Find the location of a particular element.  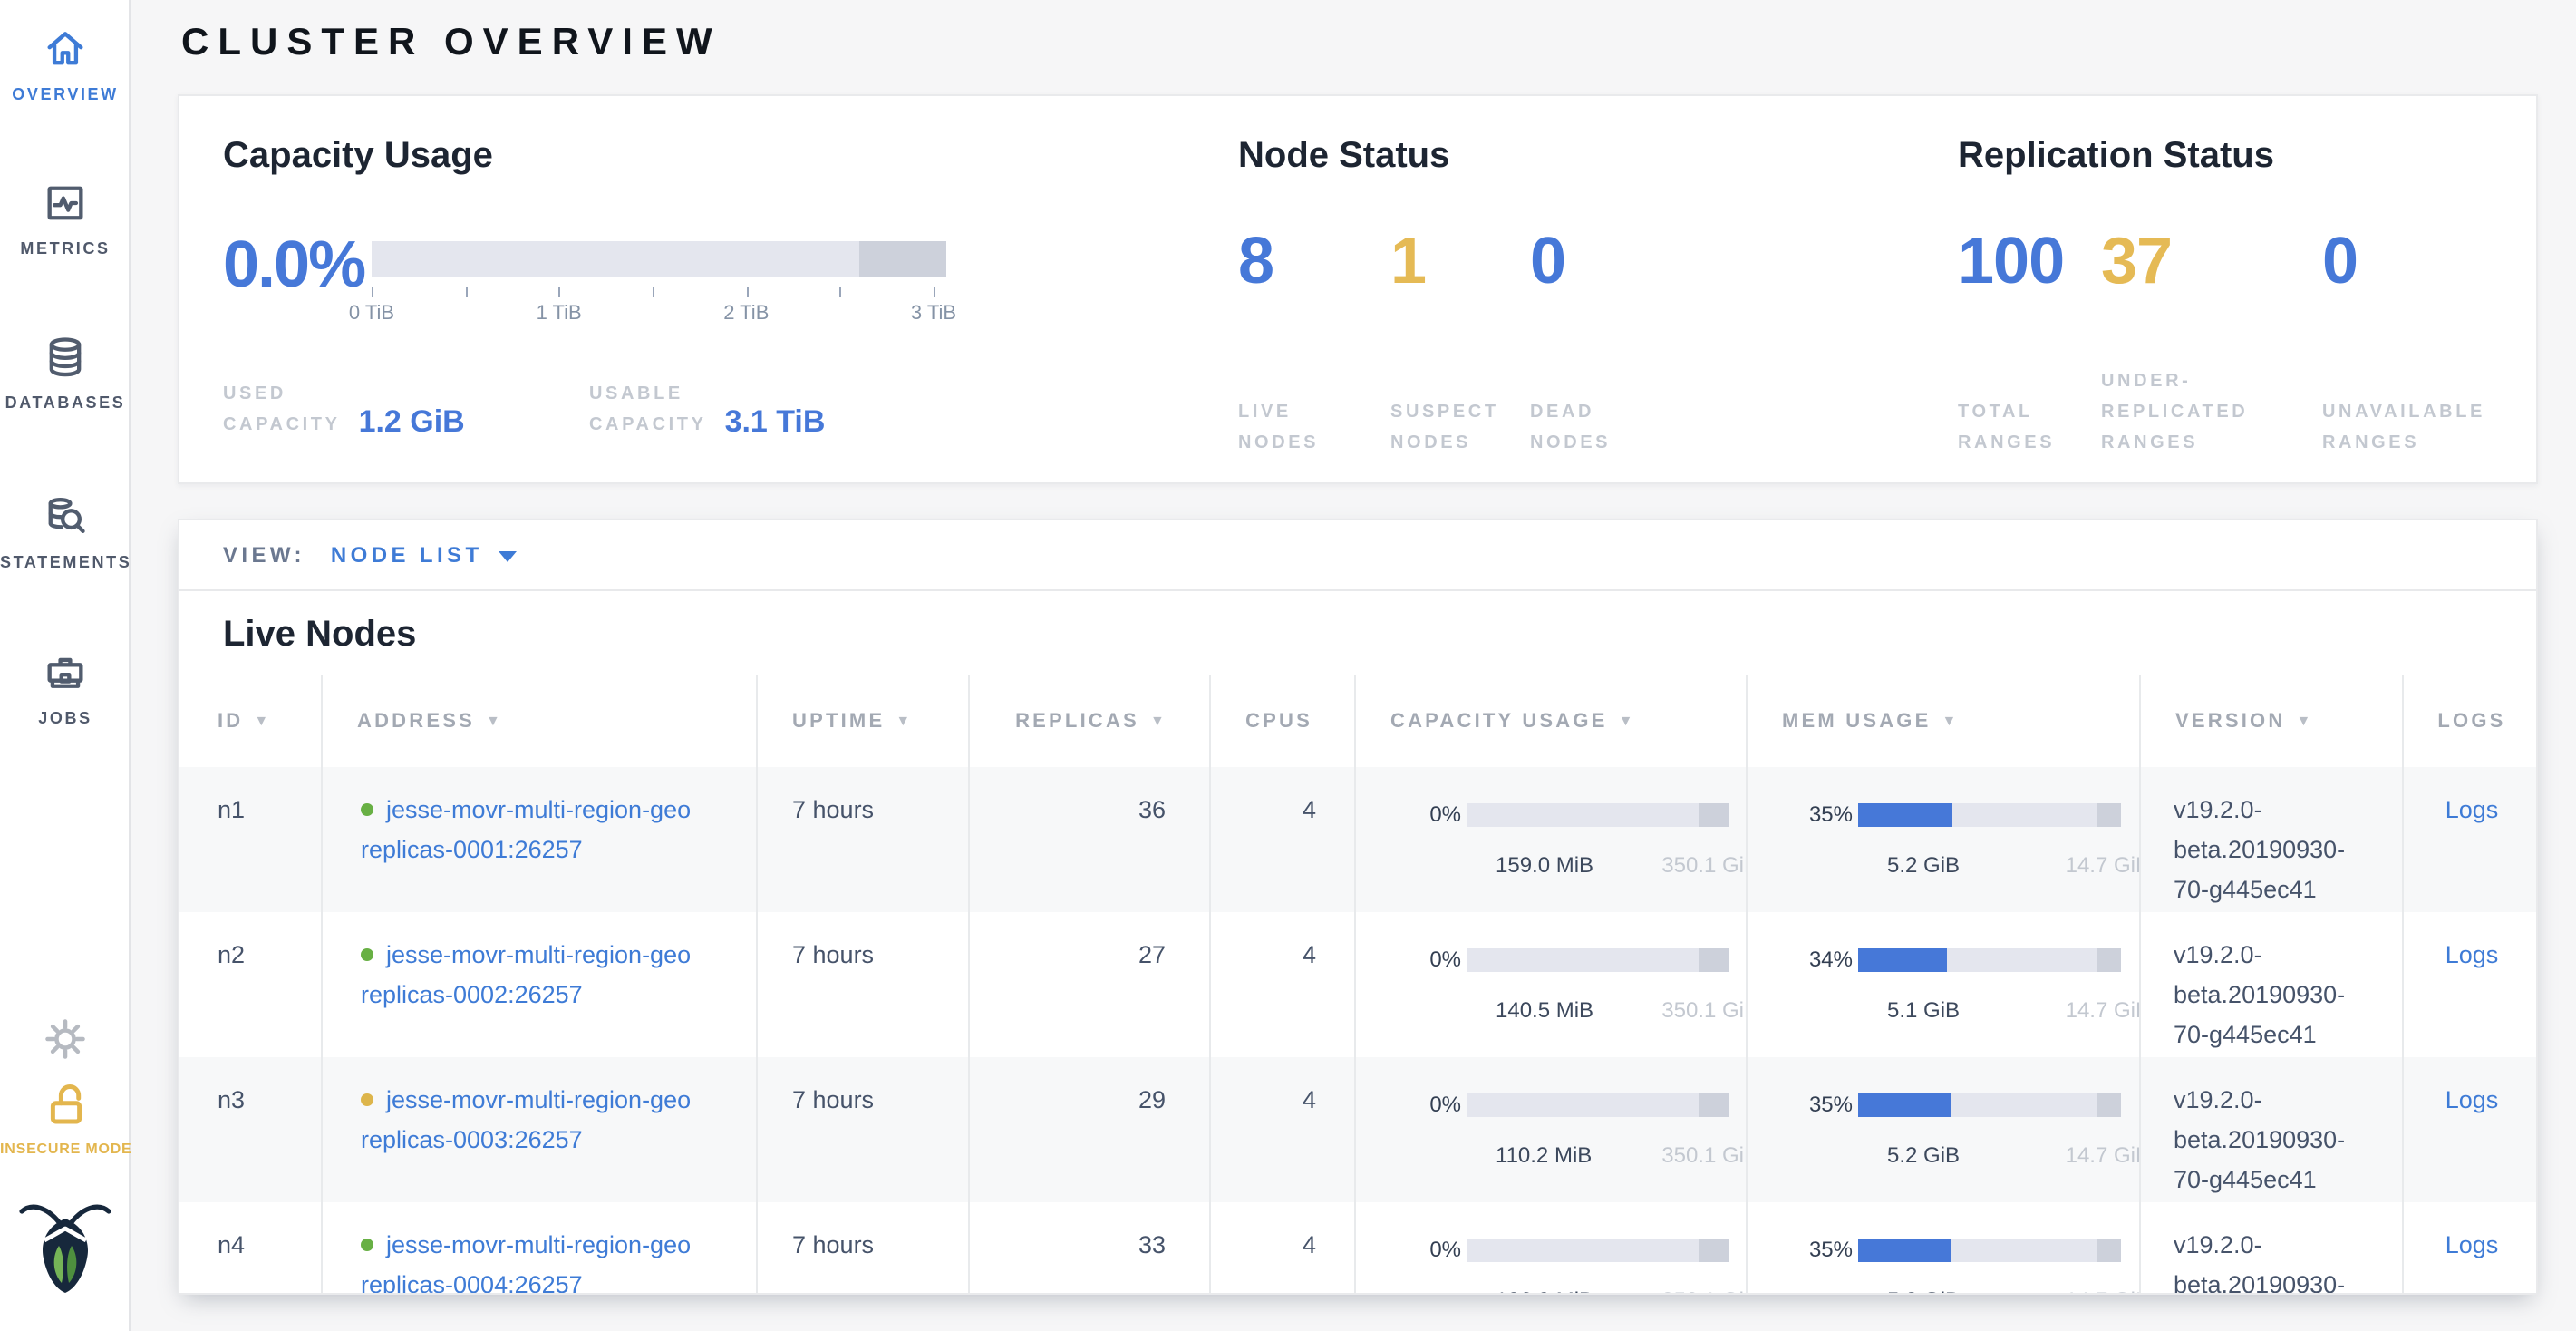

home-icon is located at coordinates (65, 50).